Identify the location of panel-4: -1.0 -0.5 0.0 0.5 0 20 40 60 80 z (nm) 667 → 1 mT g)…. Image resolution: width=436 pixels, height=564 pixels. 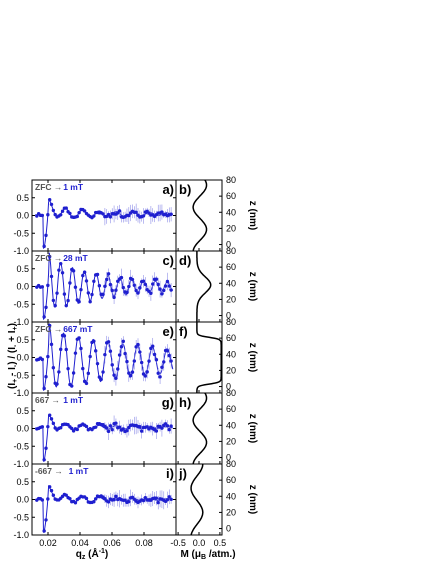
(135, 428).